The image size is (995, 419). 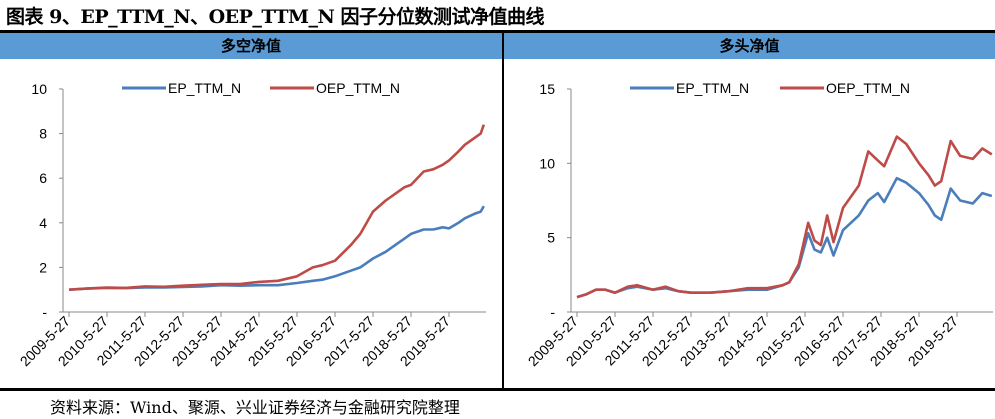 What do you see at coordinates (43, 134) in the screenshot?
I see `y-tick-label: 8` at bounding box center [43, 134].